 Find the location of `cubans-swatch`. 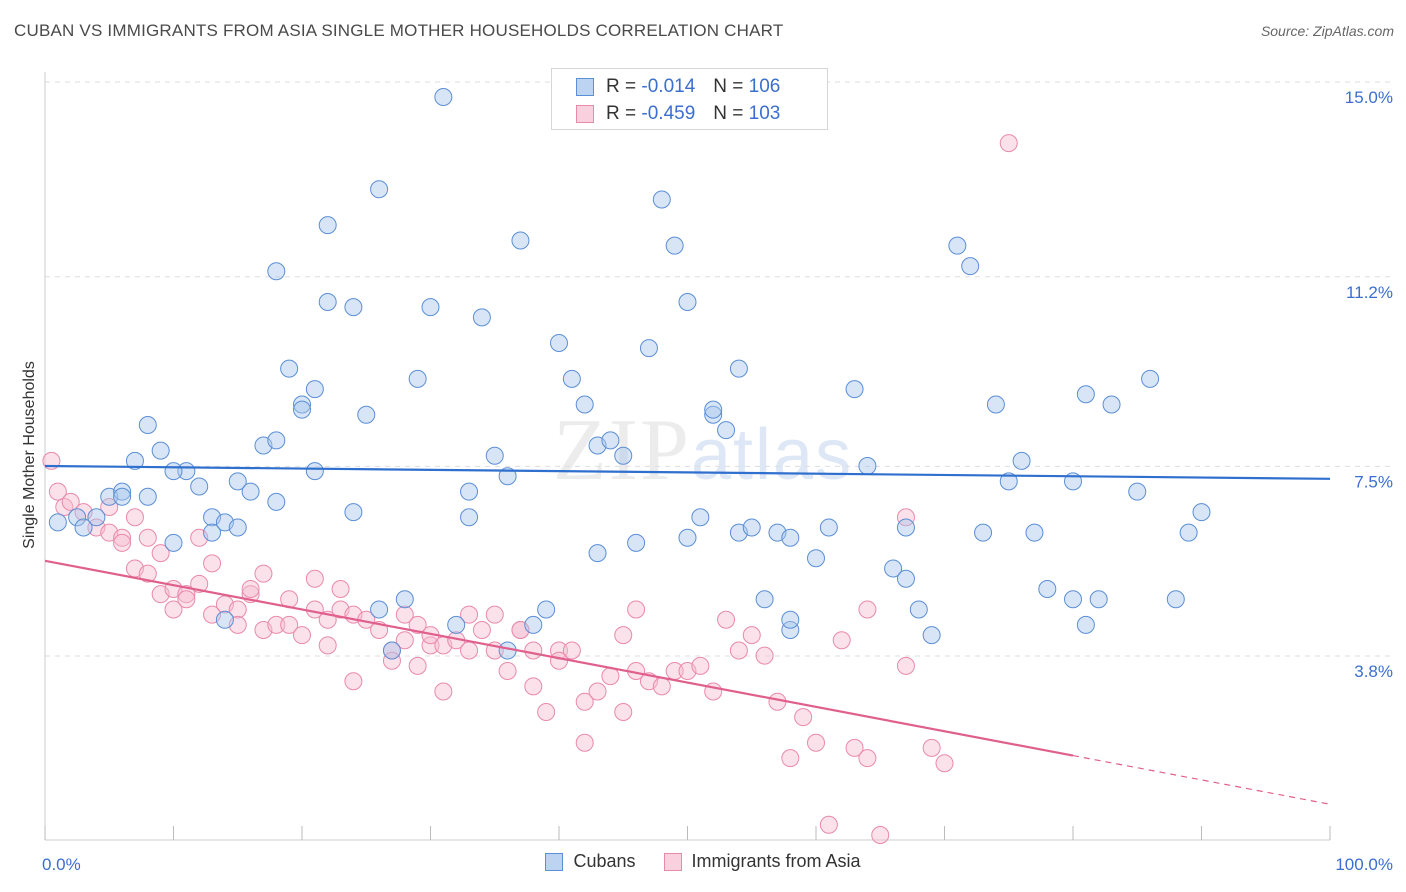

cubans-swatch is located at coordinates (554, 861).